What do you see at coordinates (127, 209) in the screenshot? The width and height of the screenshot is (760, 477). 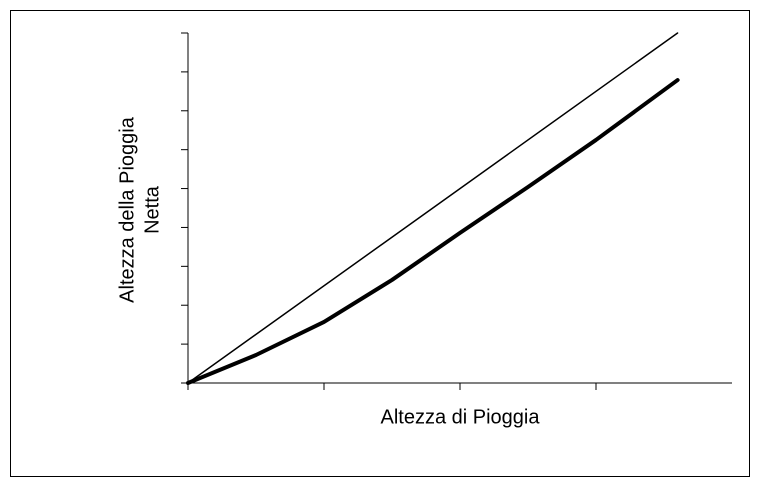 I see `y-axis-label-line: Altezza della Pioggia` at bounding box center [127, 209].